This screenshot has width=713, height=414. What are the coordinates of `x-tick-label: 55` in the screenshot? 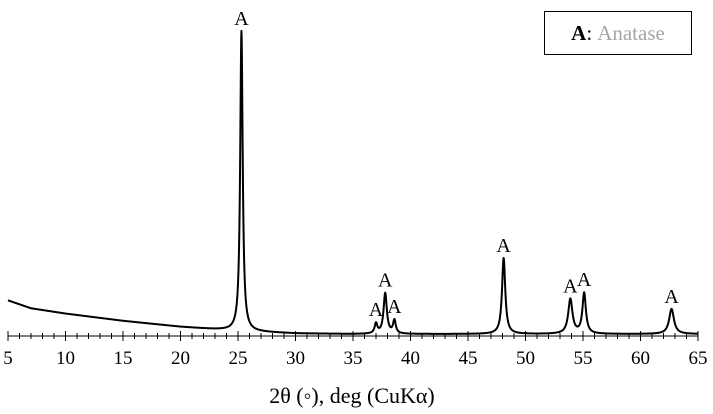 It's located at (583, 358).